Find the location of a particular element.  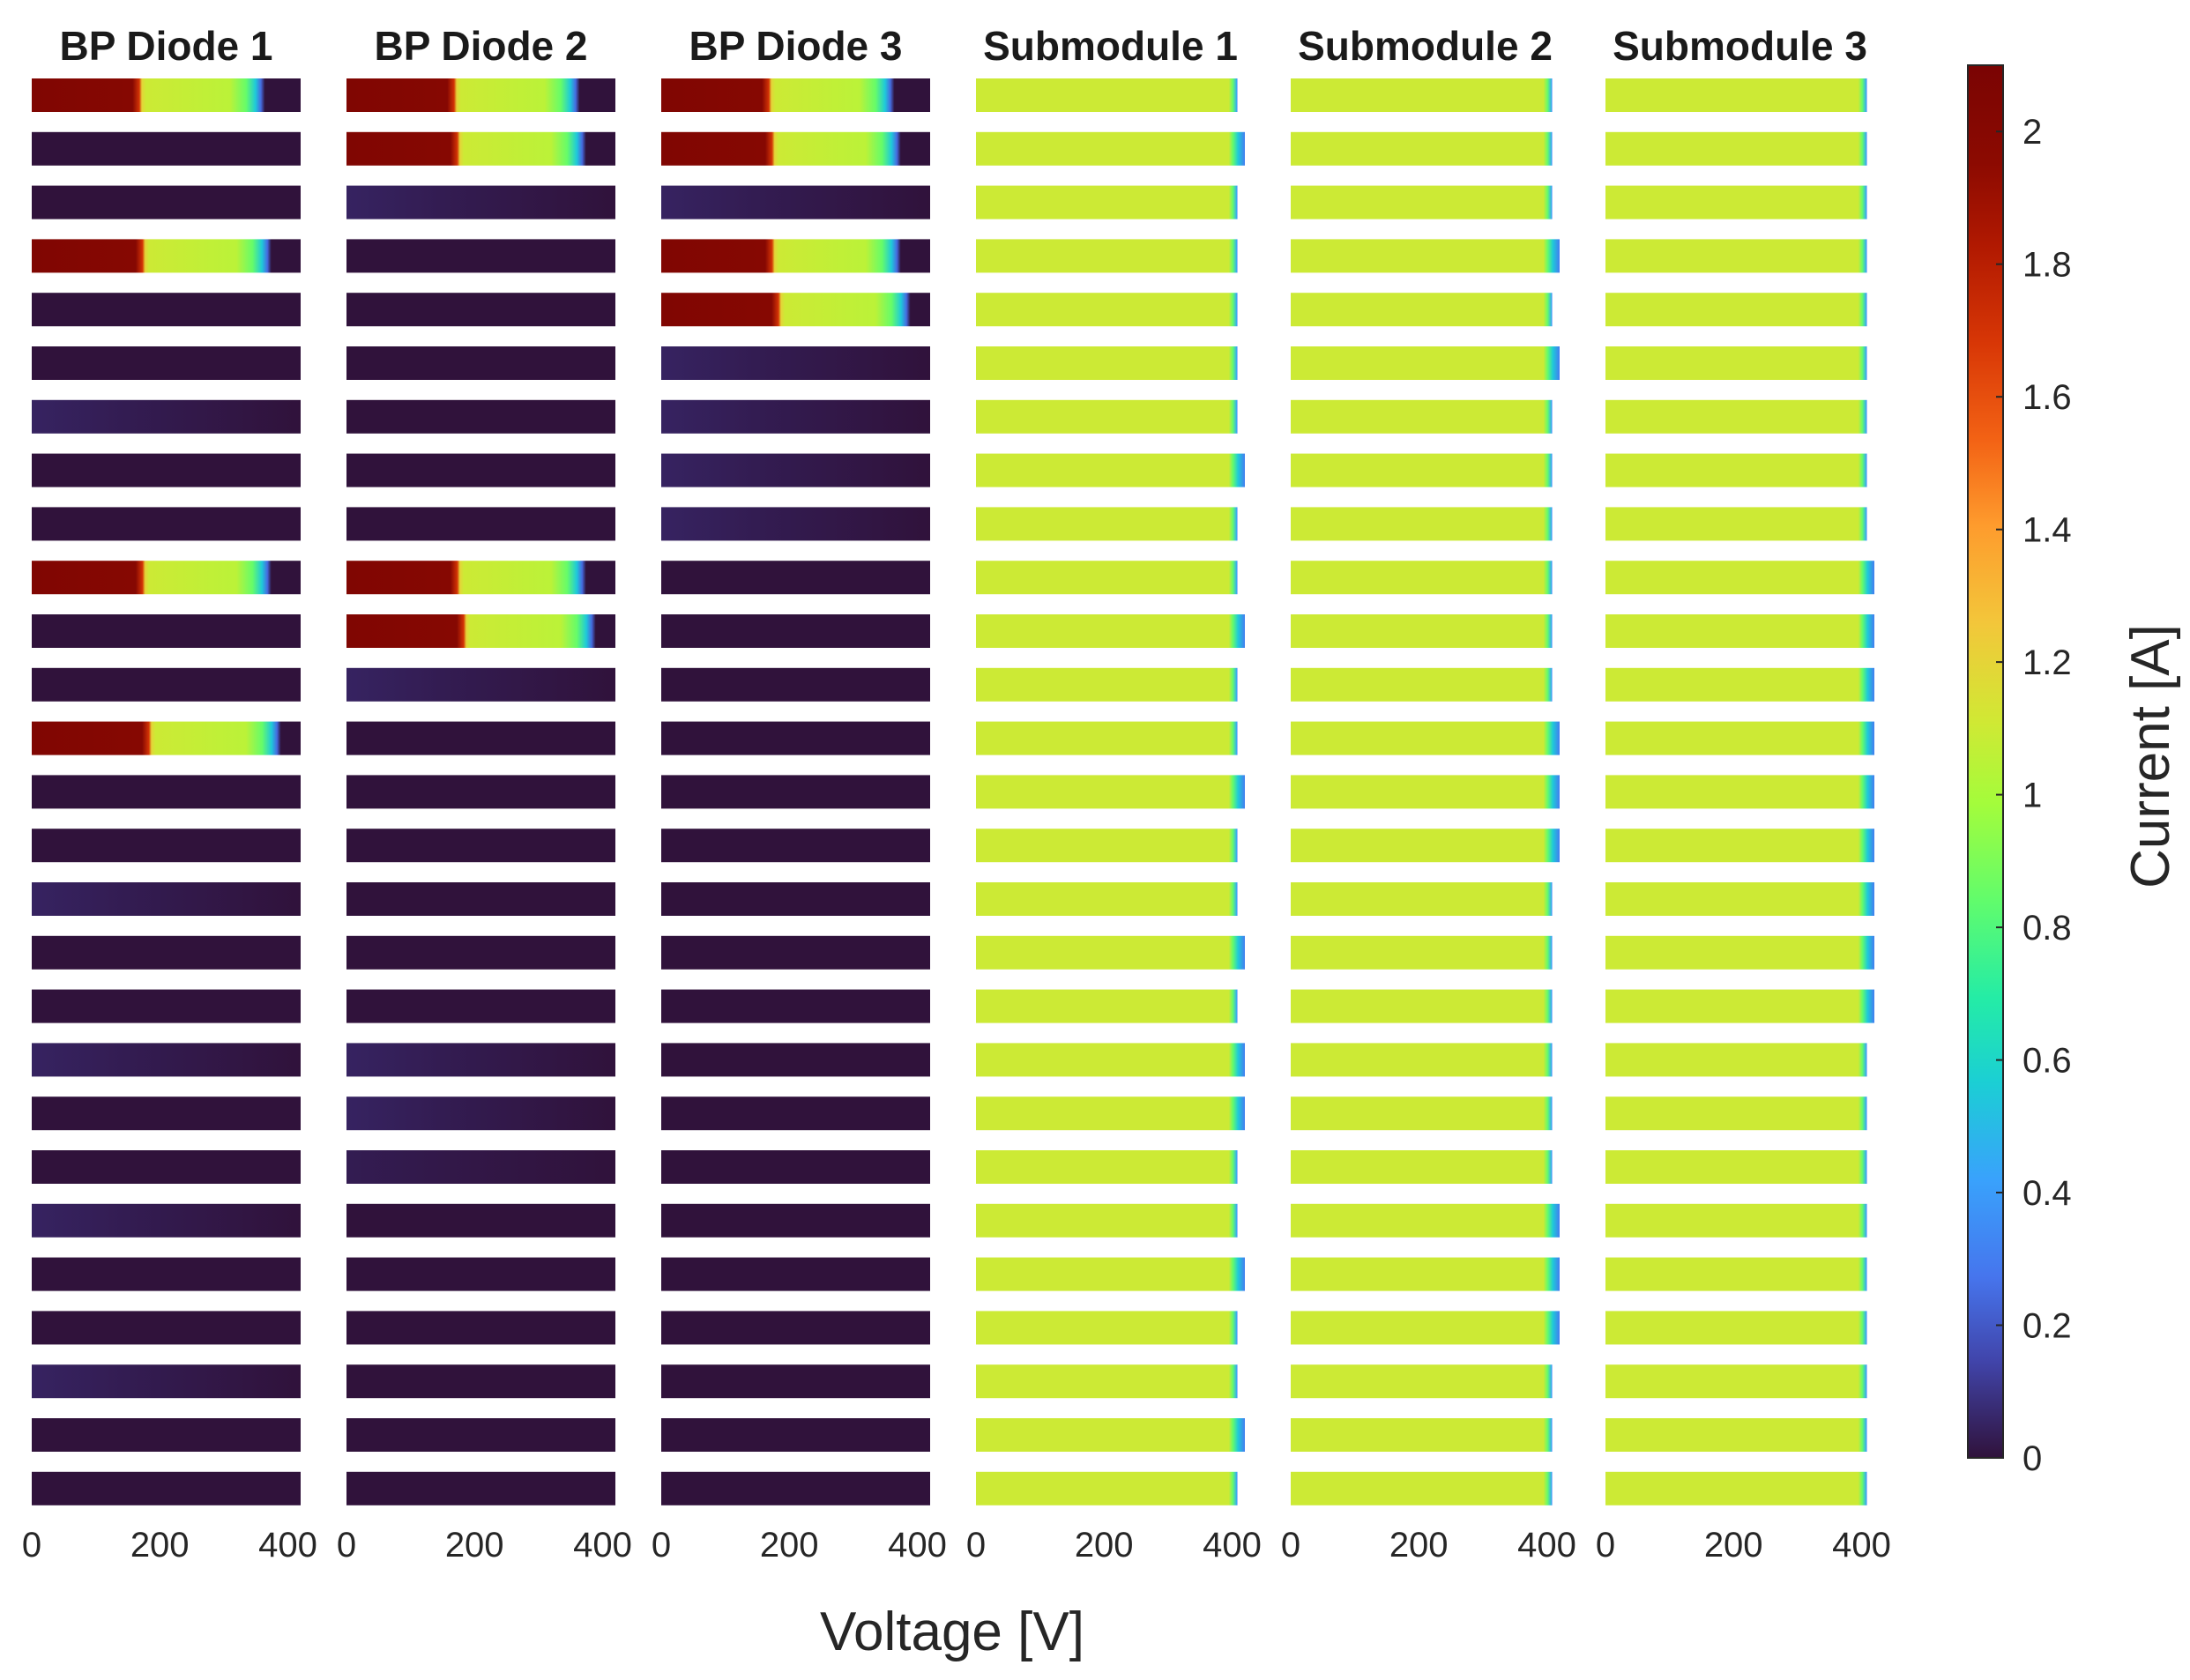

panel-title: Submodule 3 is located at coordinates (1740, 46).